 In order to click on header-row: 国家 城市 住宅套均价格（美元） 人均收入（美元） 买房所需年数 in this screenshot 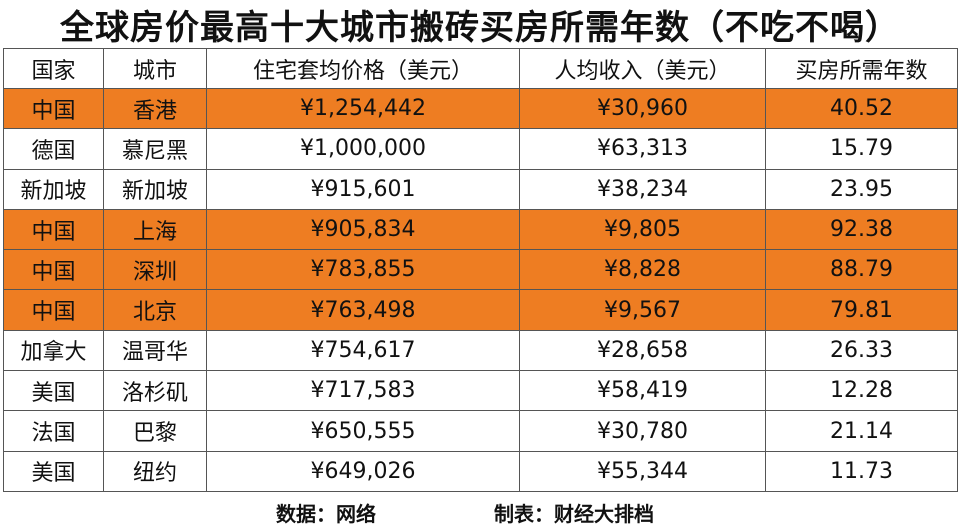, I will do `click(480, 68)`.